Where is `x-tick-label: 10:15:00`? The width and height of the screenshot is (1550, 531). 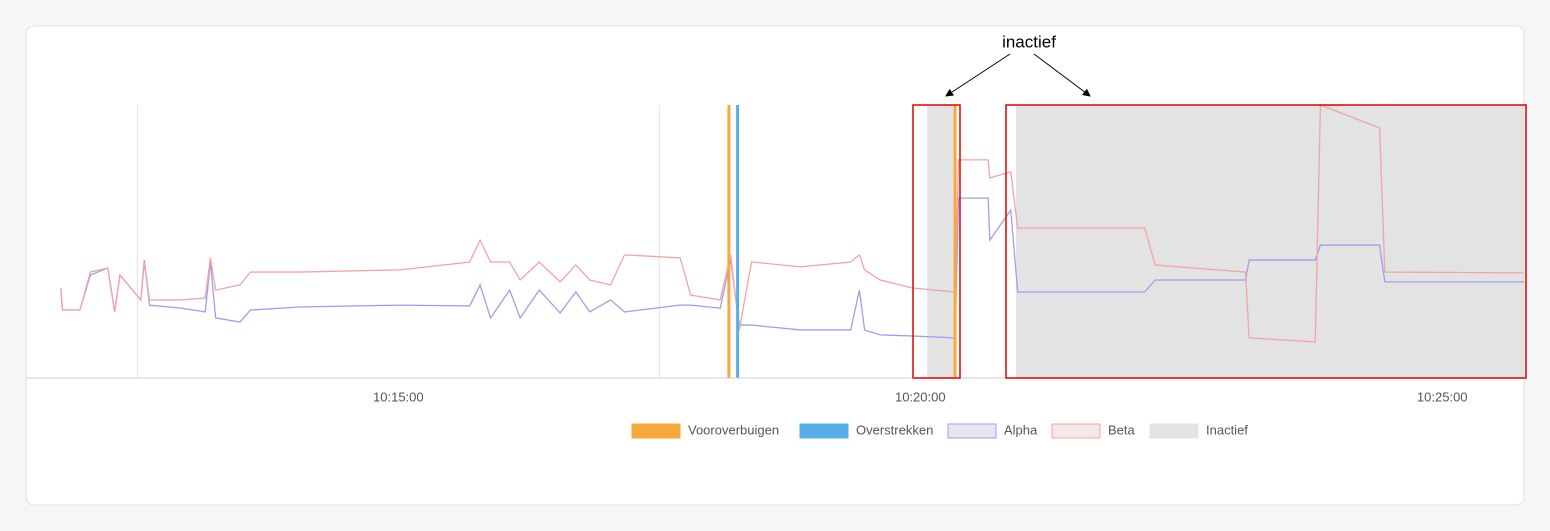 x-tick-label: 10:15:00 is located at coordinates (398, 396).